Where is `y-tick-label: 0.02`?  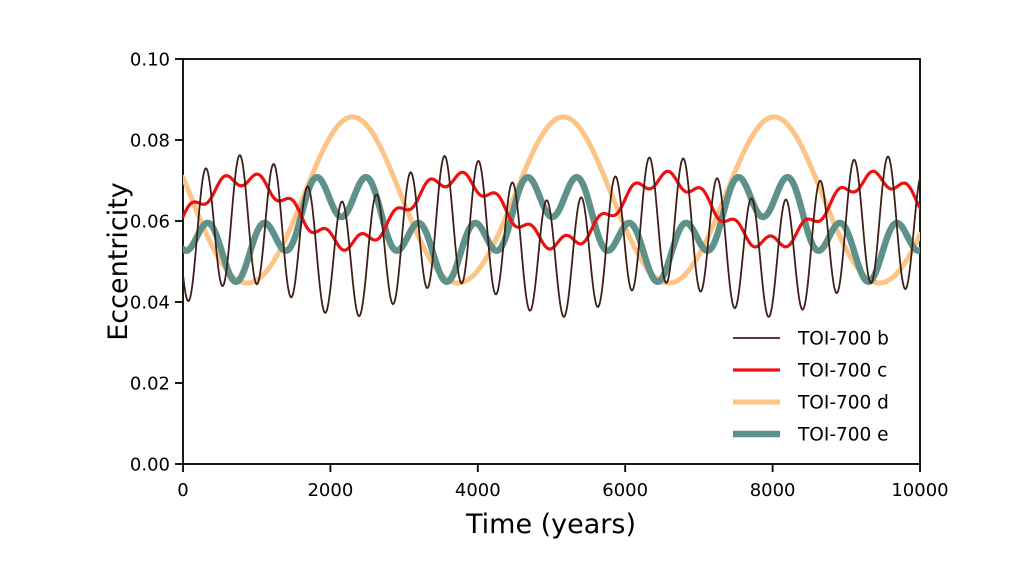 y-tick-label: 0.02 is located at coordinates (150, 384).